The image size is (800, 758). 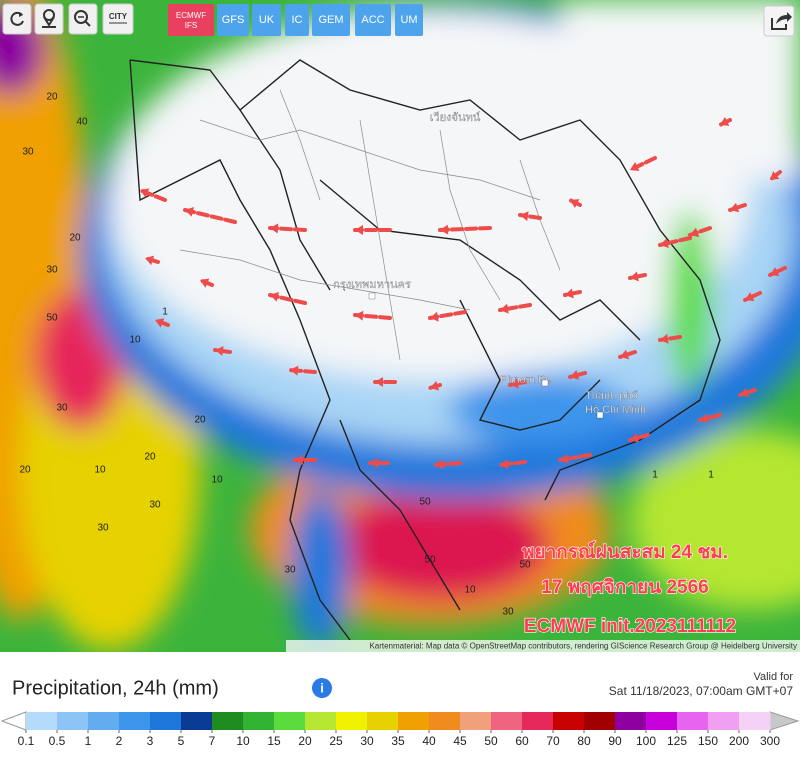 I want to click on place-label: Hồ Chí Minh, so click(x=615, y=410).